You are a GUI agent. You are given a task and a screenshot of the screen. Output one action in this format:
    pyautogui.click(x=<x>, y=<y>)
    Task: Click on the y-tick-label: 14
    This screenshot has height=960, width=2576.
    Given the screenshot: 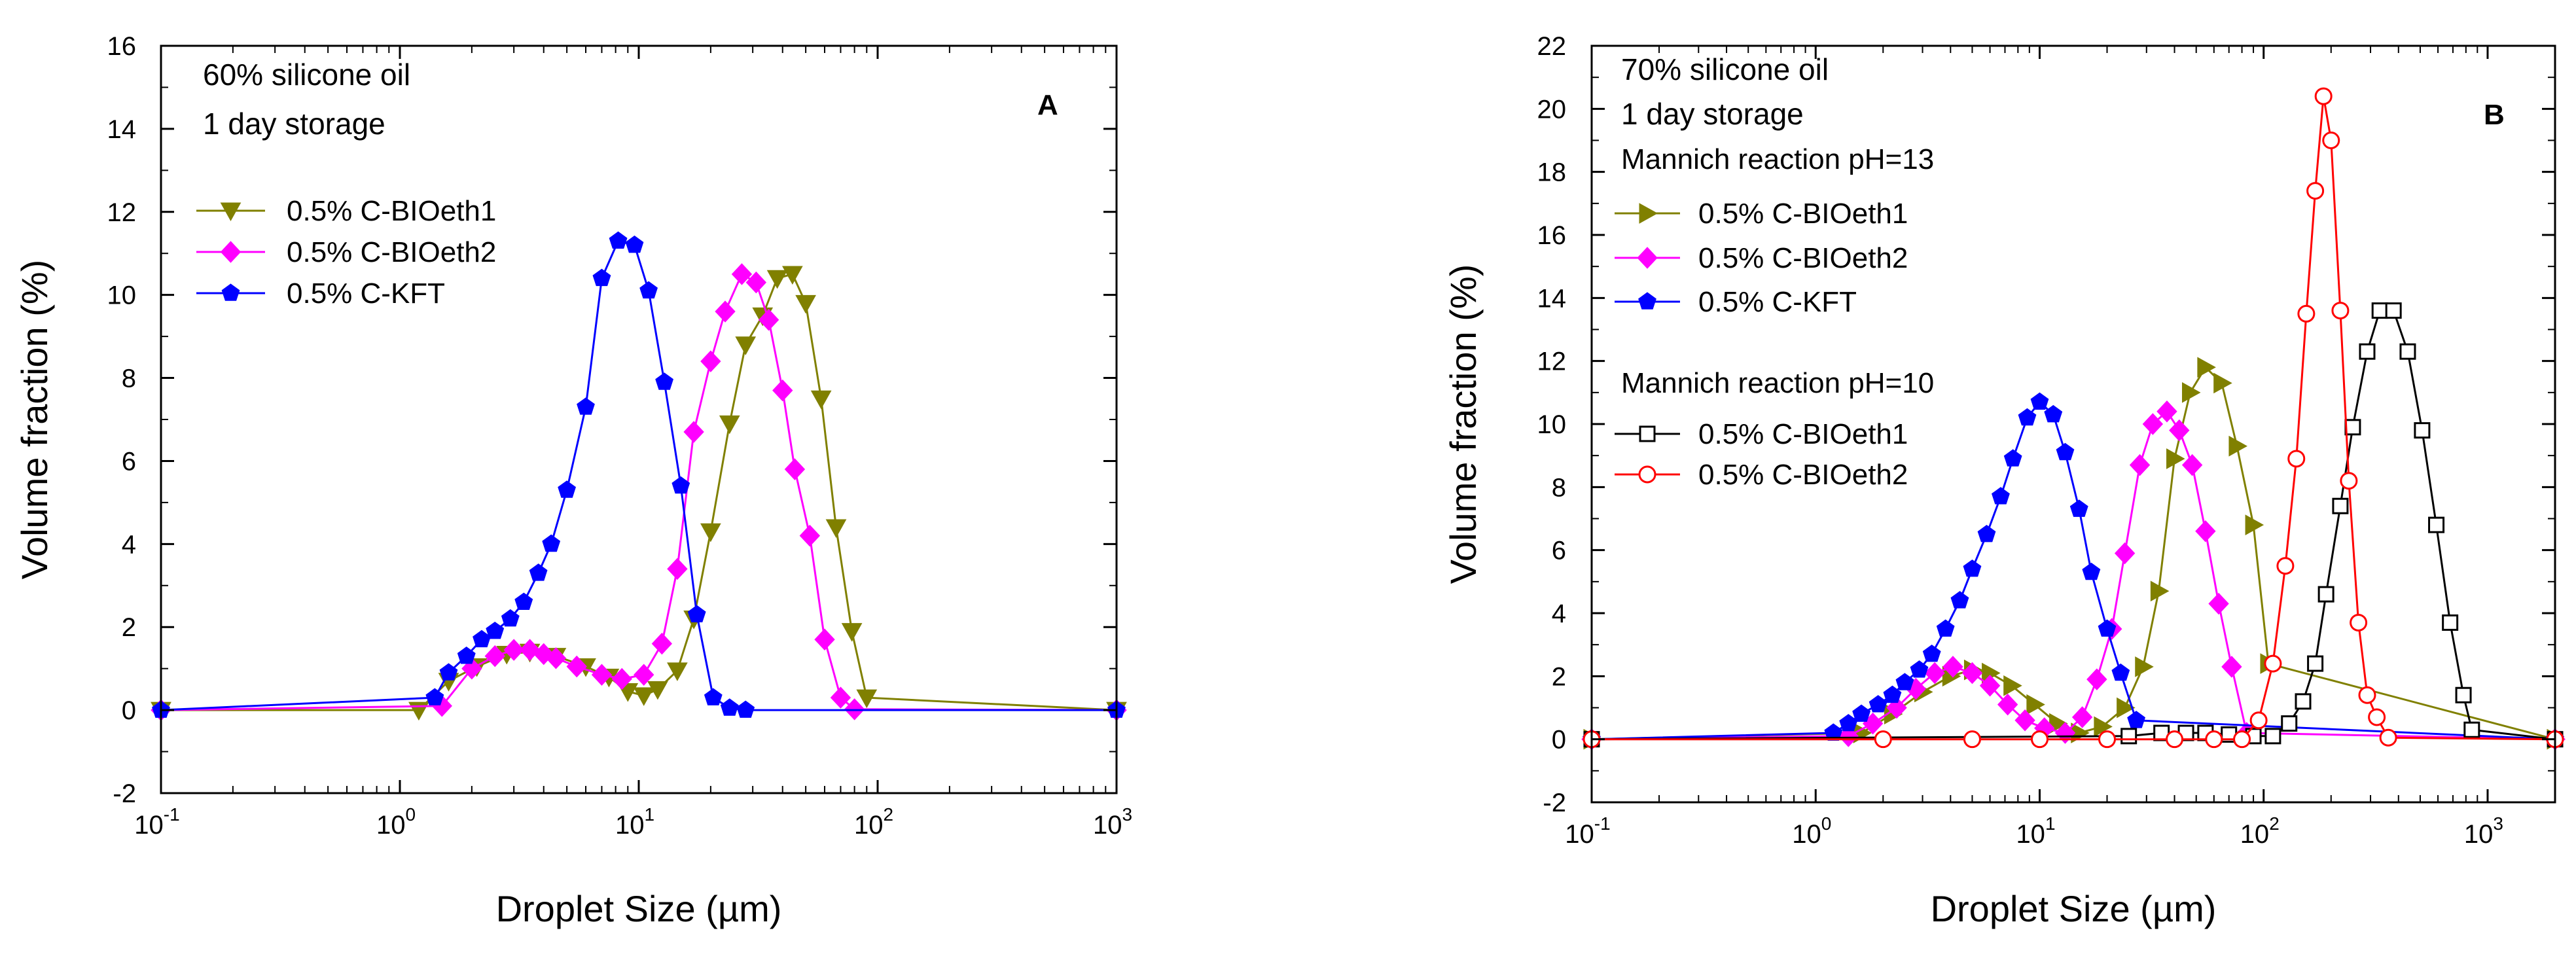 What is the action you would take?
    pyautogui.click(x=122, y=129)
    